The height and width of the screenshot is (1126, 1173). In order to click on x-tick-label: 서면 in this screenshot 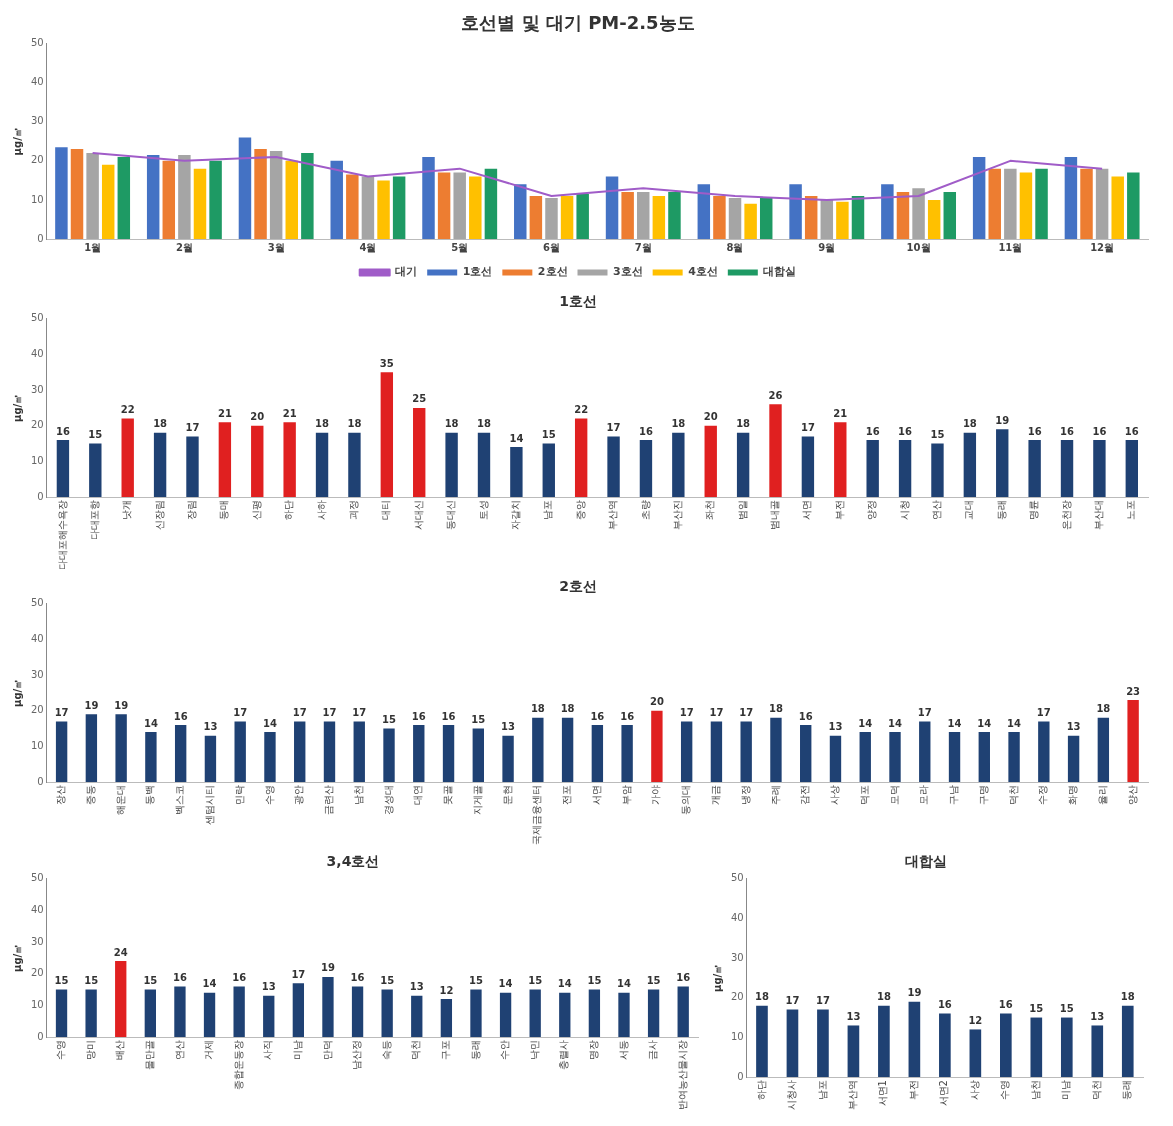, I will do `click(807, 510)`.